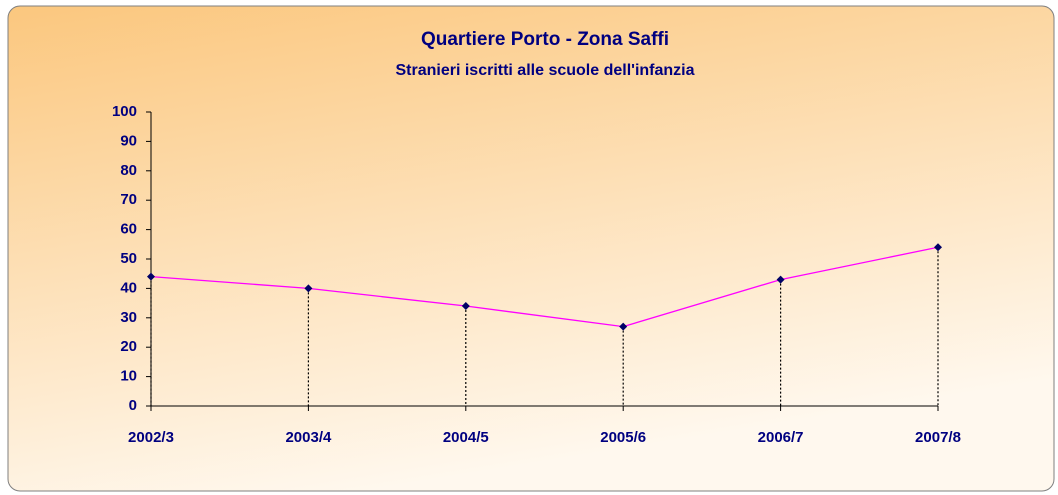 The height and width of the screenshot is (495, 1058). I want to click on y-tick-label: 90, so click(128, 140).